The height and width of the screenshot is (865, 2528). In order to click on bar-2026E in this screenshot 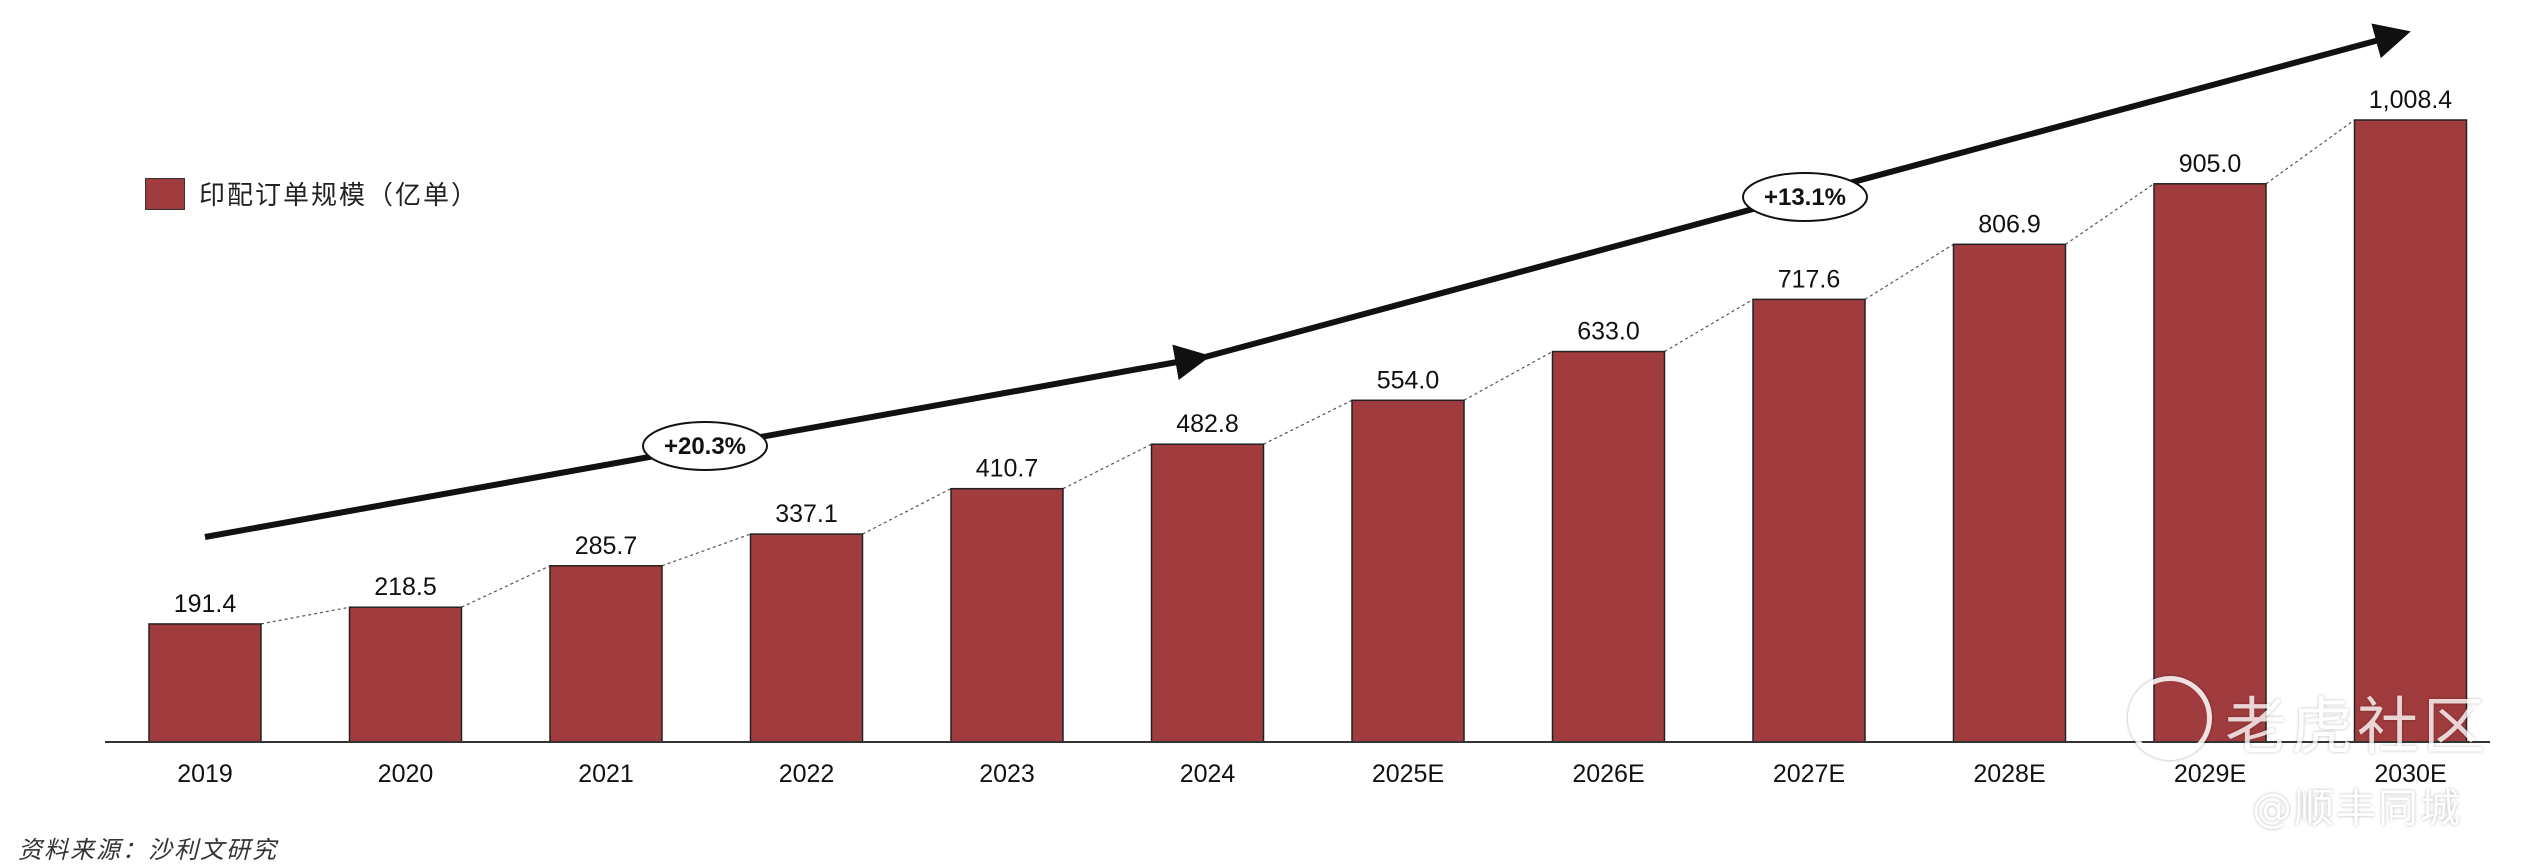, I will do `click(1608, 546)`.